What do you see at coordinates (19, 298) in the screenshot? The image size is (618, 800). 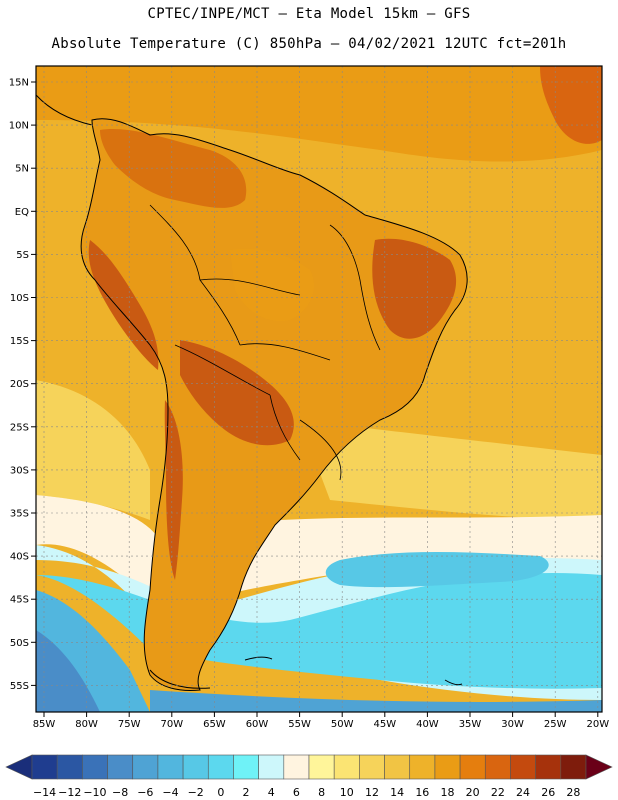 I see `lat-label: 10S` at bounding box center [19, 298].